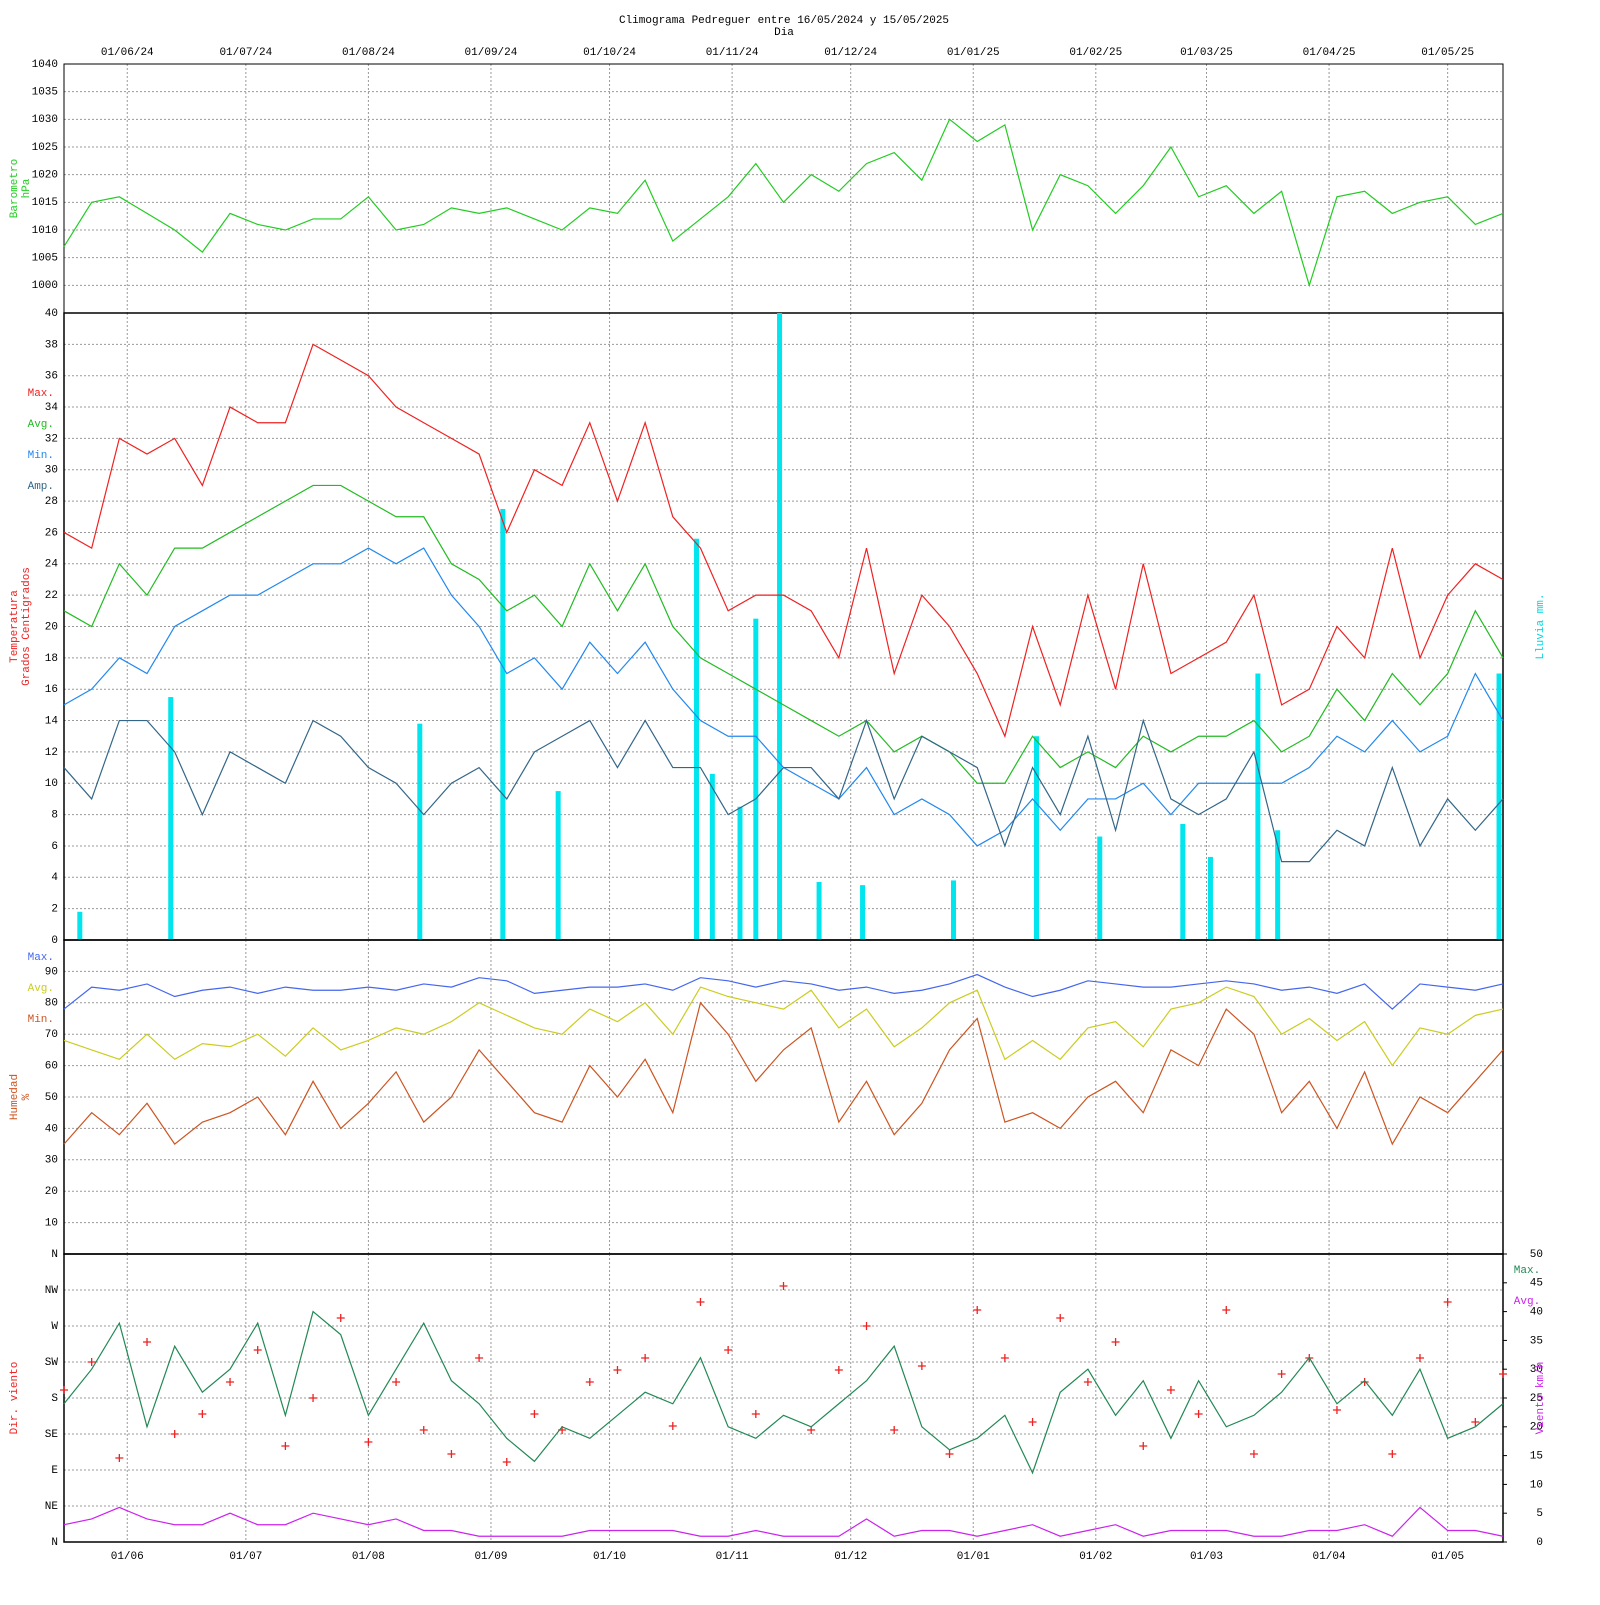  Describe the element at coordinates (52, 1363) in the screenshot. I see `y-tick-label: SW` at that location.